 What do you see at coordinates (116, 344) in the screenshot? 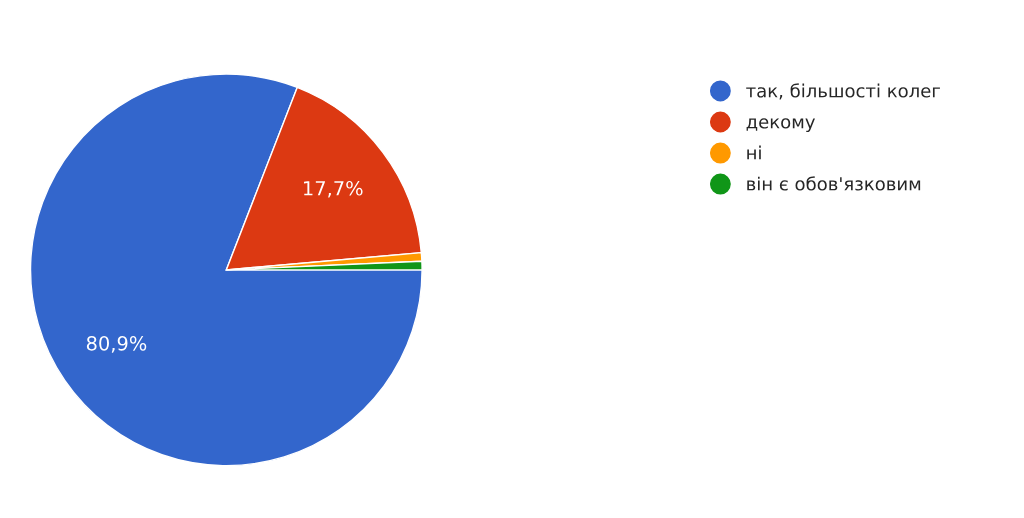
I see `data-label: 80,9%` at bounding box center [116, 344].